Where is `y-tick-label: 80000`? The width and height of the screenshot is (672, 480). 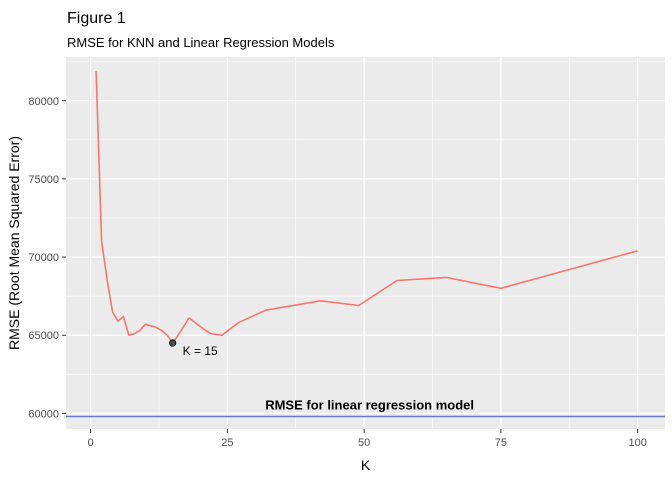
y-tick-label: 80000 is located at coordinates (43, 102).